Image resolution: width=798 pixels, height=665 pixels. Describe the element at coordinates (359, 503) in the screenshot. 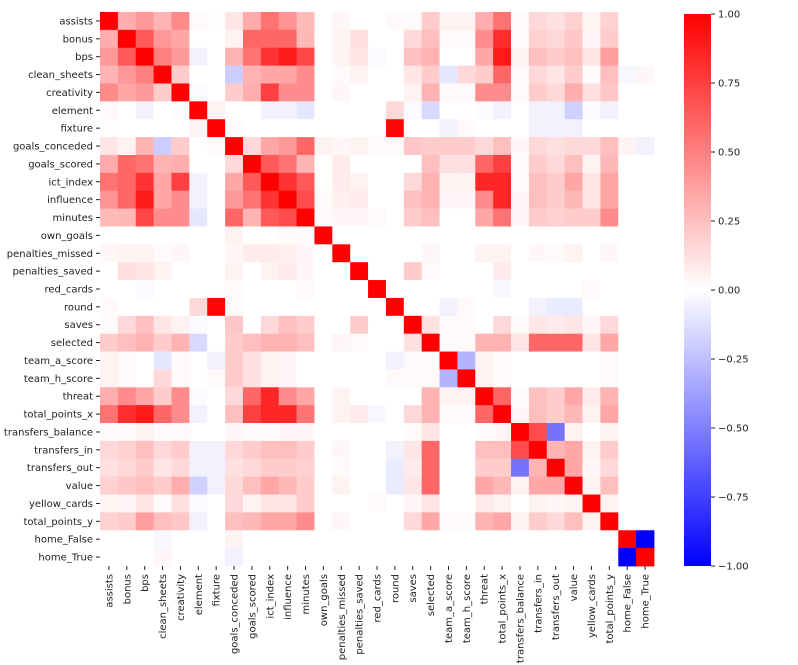

I see `heatmap-cell-yellow_cards-penalties_saved` at that location.